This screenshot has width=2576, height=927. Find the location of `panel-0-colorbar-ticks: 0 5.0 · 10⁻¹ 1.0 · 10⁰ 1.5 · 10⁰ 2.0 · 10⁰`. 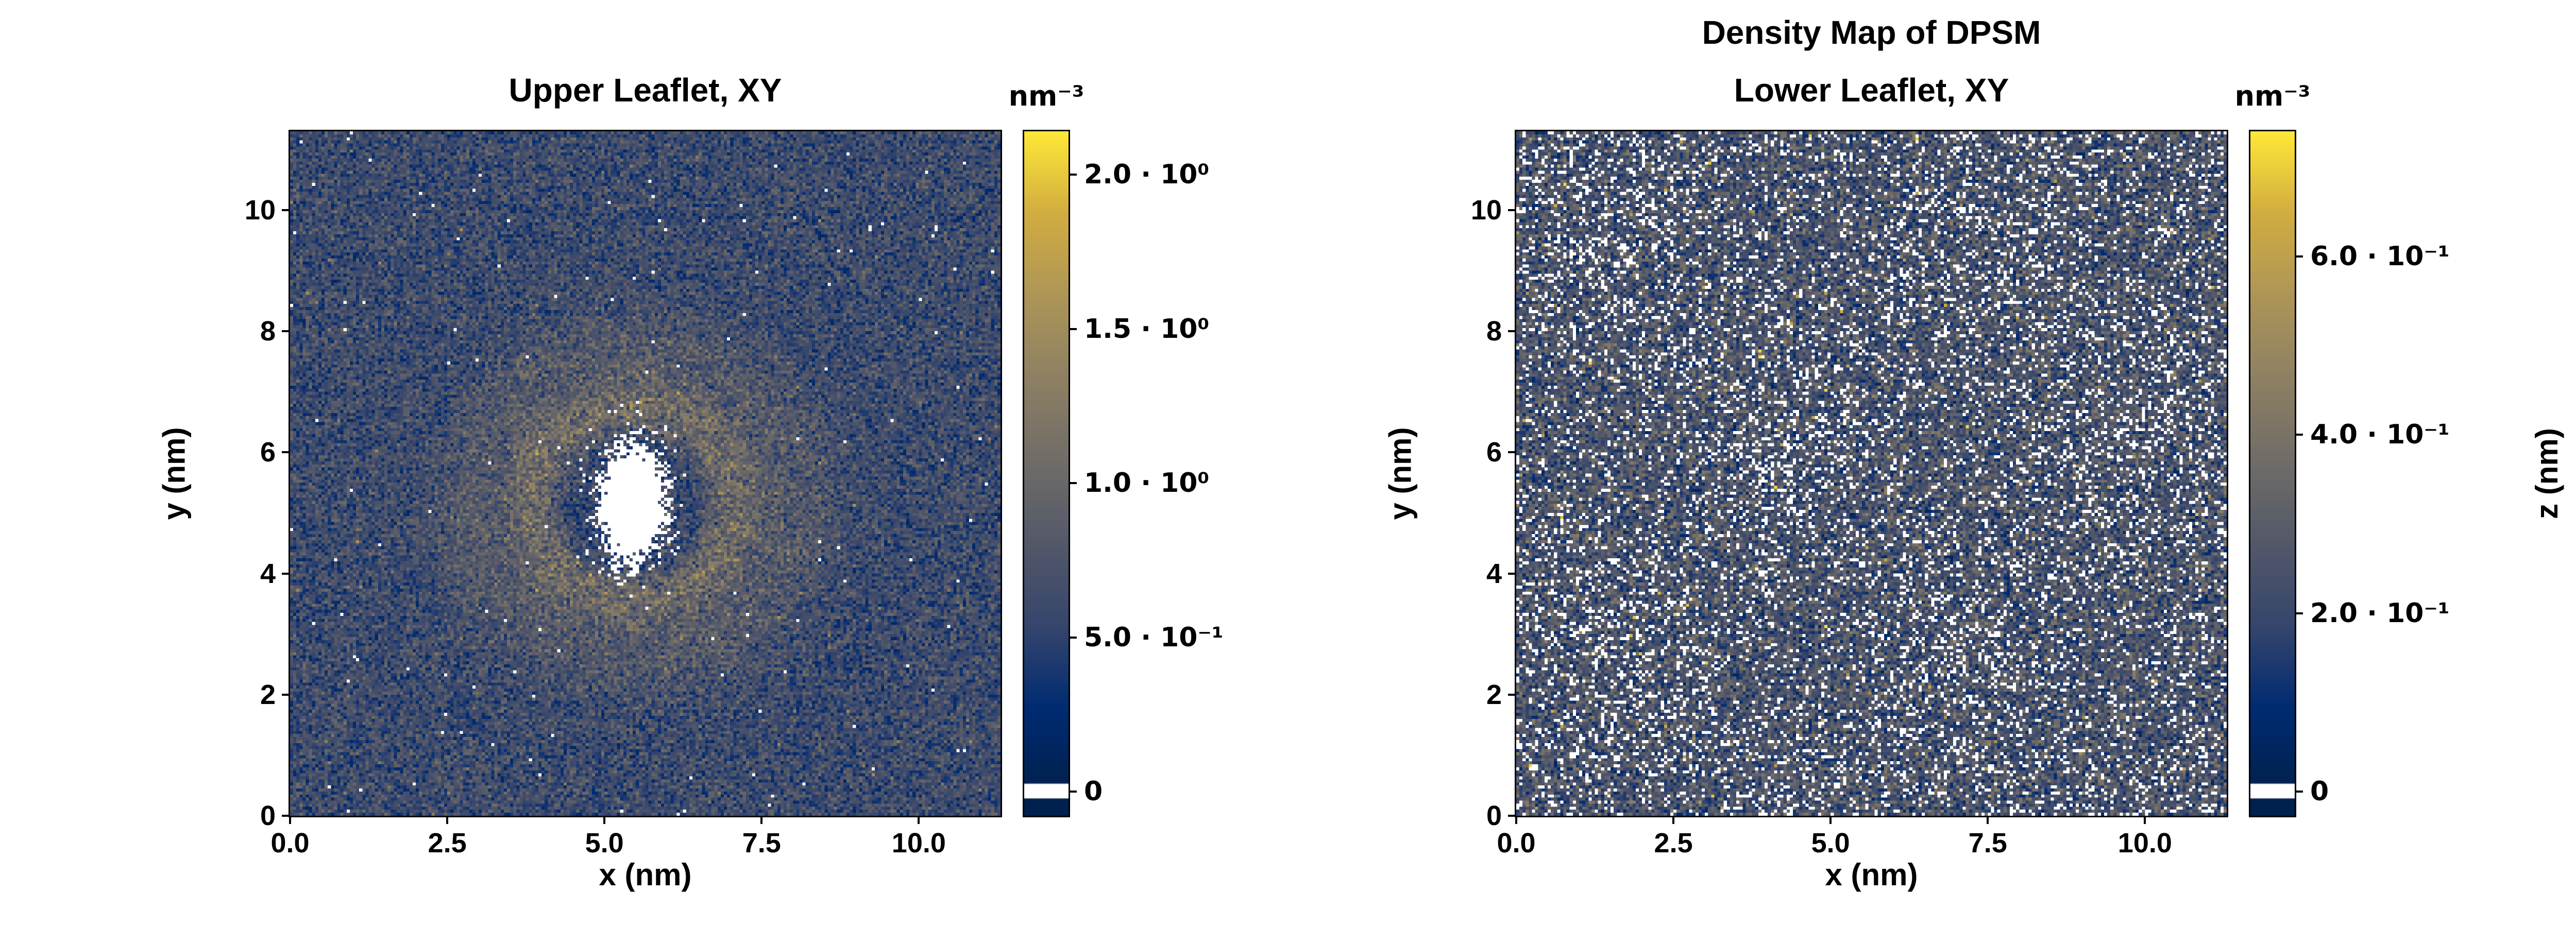

panel-0-colorbar-ticks: 0 5.0 · 10⁻¹ 1.0 · 10⁰ 1.5 · 10⁰ 2.0 · 10⁰ is located at coordinates (1124, 473).